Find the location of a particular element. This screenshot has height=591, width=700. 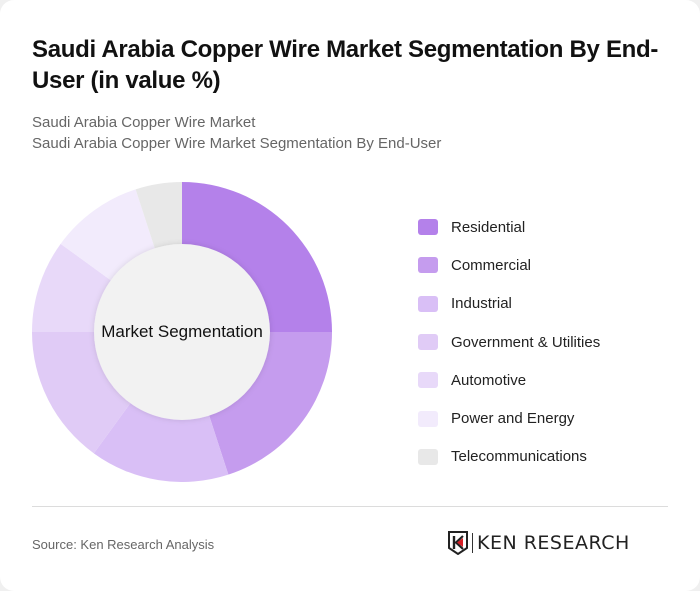

legend-label: Government & Utilities is located at coordinates (526, 342).